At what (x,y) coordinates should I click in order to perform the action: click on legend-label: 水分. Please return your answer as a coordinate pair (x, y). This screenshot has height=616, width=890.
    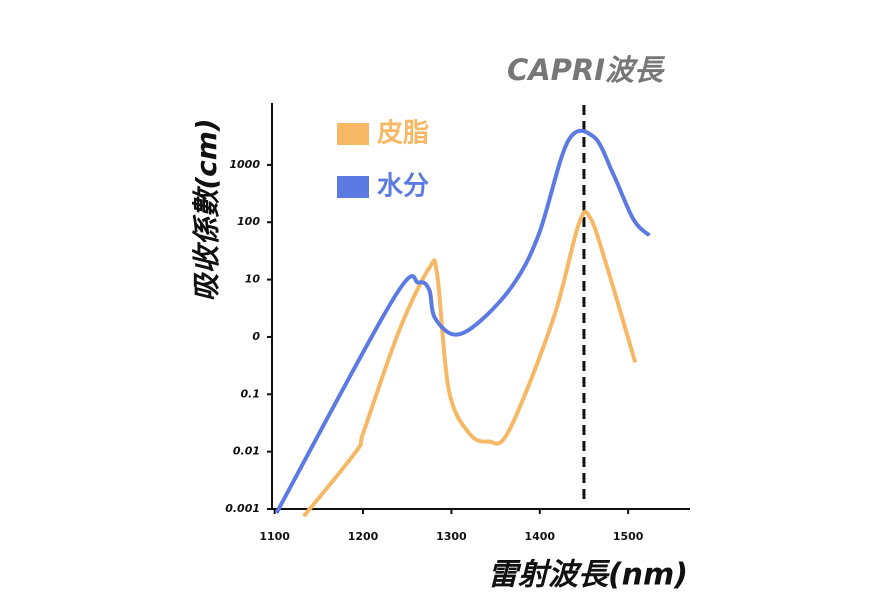
    Looking at the image, I should click on (403, 187).